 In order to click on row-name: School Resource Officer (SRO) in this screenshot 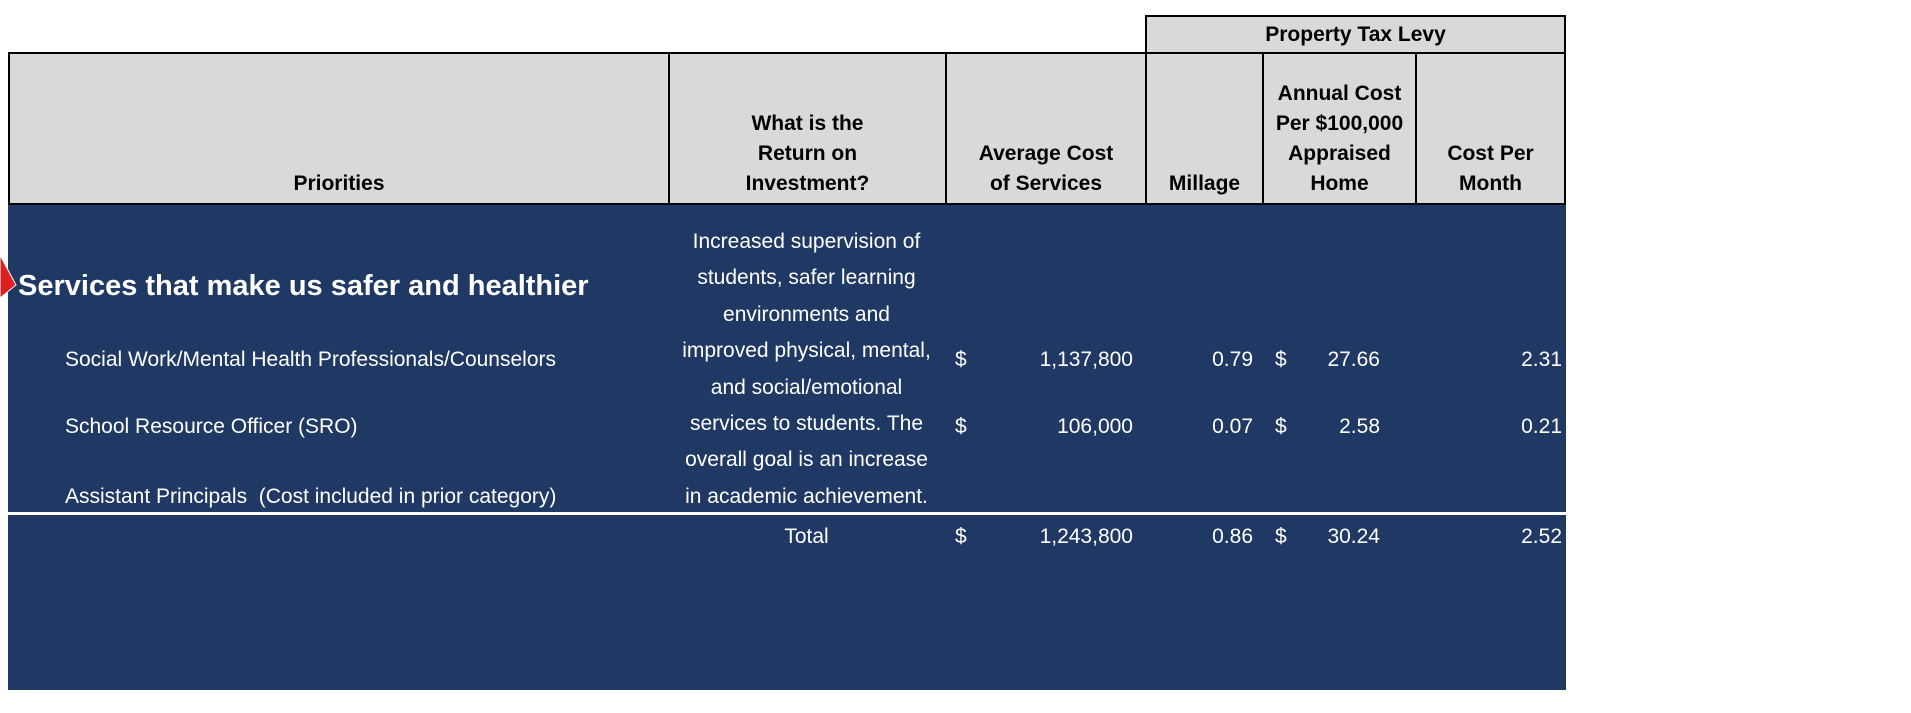, I will do `click(211, 426)`.